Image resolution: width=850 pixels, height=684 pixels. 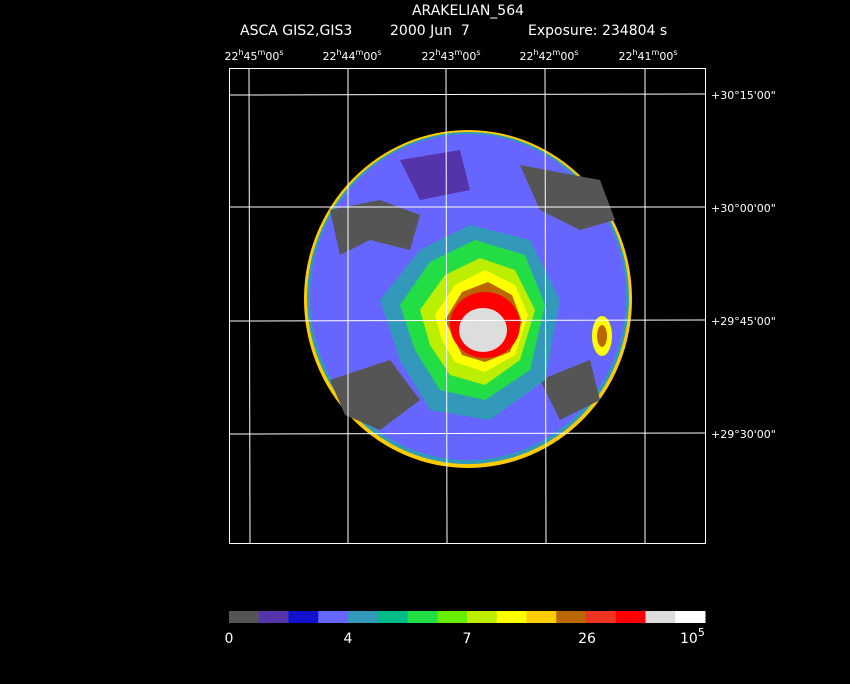 What do you see at coordinates (587, 639) in the screenshot?
I see `colorbar-label: 26` at bounding box center [587, 639].